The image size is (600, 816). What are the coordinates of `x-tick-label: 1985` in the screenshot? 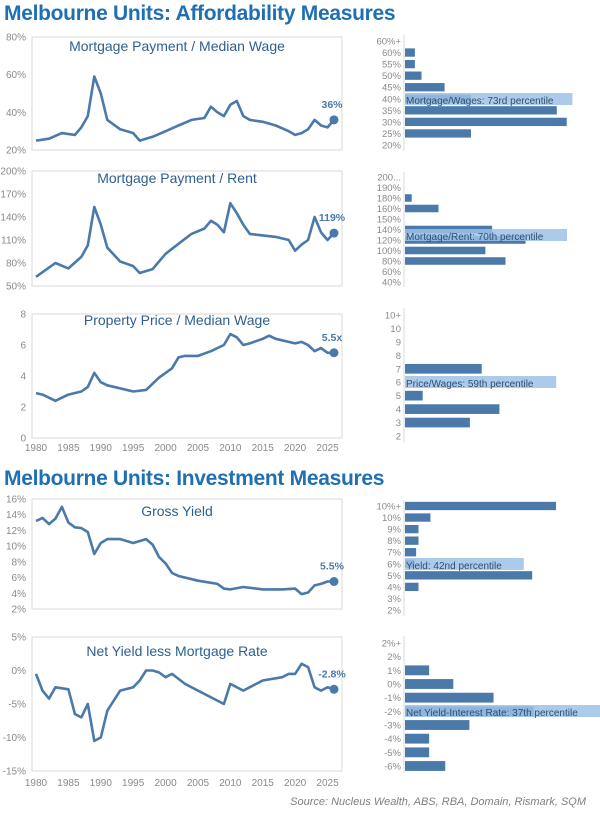 It's located at (68, 448).